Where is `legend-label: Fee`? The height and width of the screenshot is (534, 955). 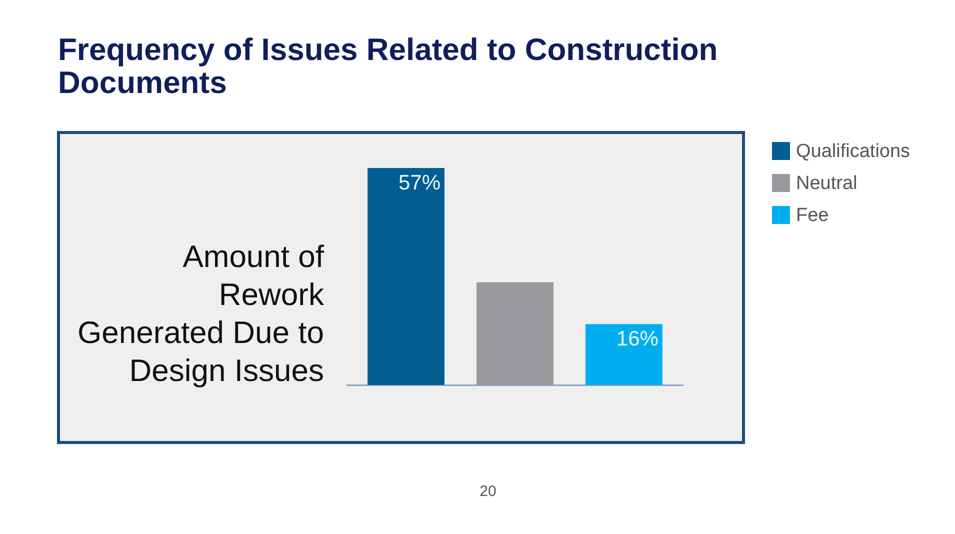
legend-label: Fee is located at coordinates (812, 215).